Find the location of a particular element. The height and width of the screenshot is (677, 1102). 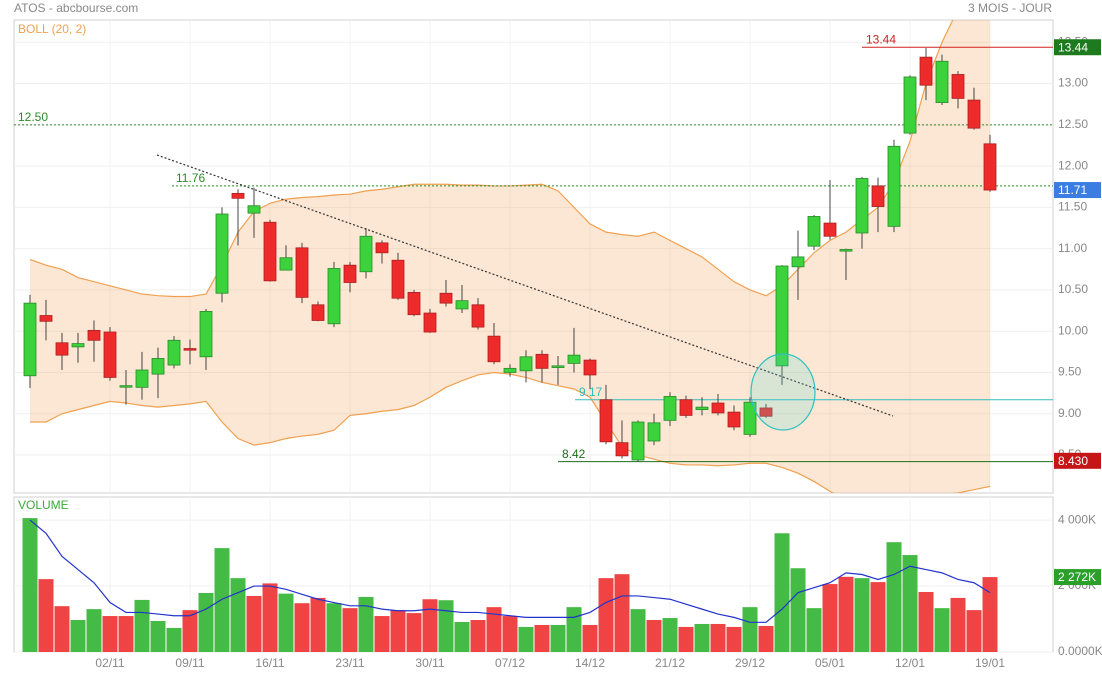

chart-subtitle: 3 MOIS - JOUR is located at coordinates (1010, 8).